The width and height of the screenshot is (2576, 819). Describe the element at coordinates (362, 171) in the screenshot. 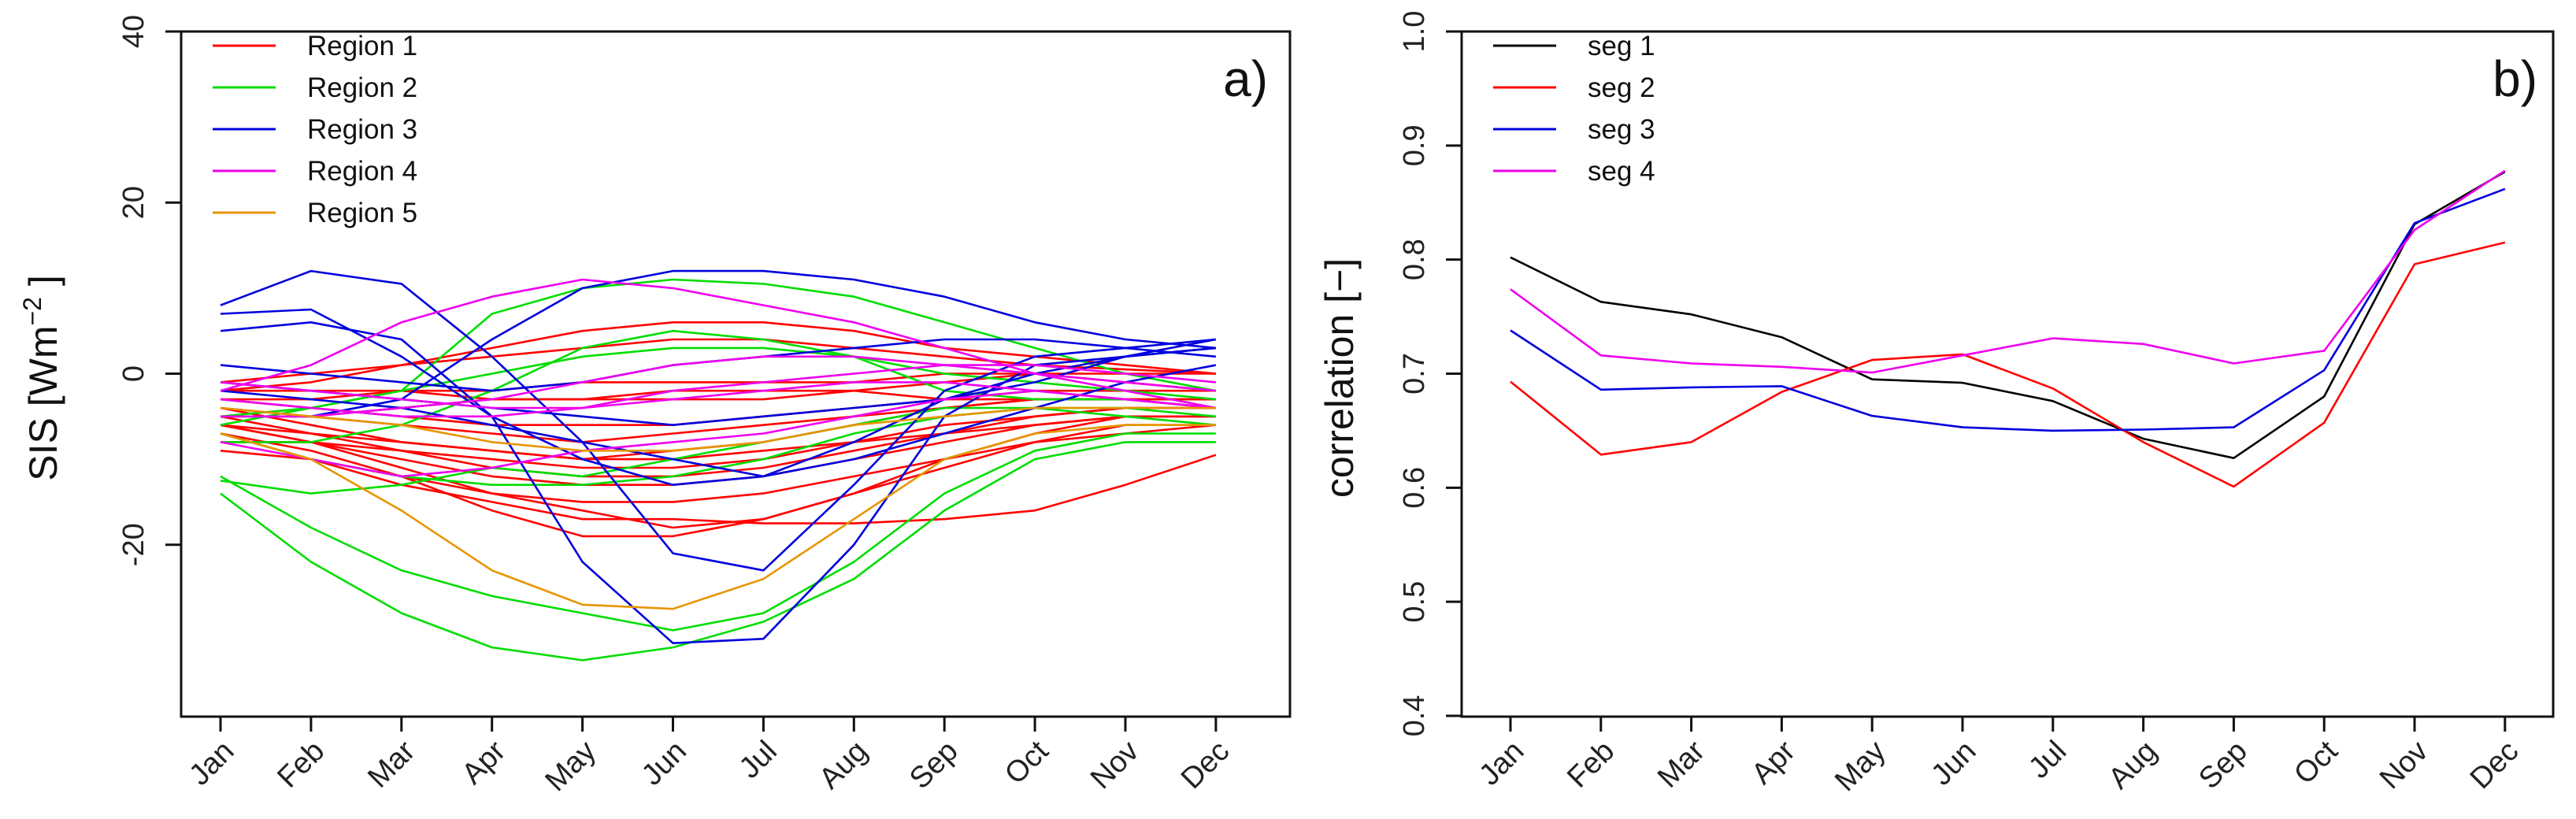

I see `legend-label: Region 4` at that location.